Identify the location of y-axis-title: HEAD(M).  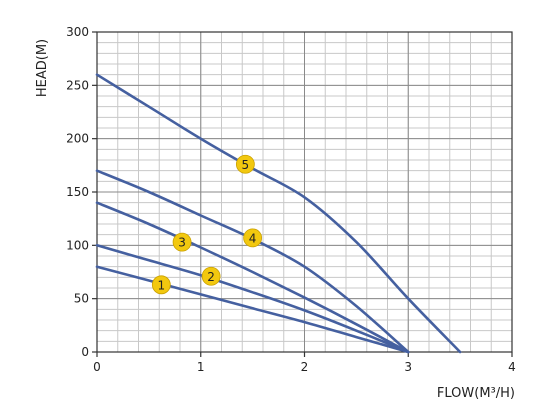
(42, 68).